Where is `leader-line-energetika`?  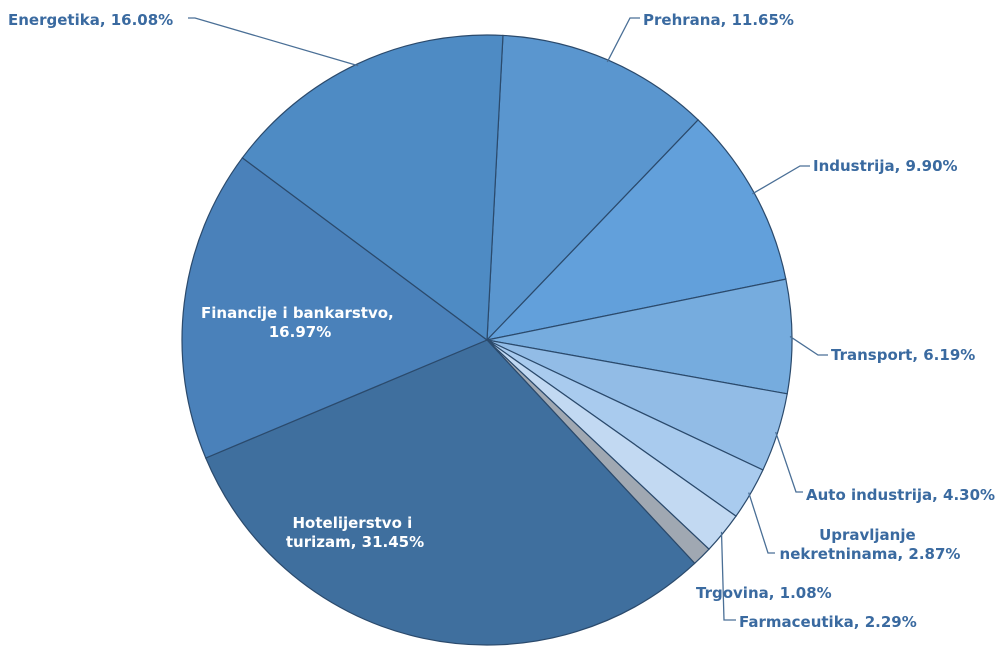
leader-line-energetika is located at coordinates (273, 42).